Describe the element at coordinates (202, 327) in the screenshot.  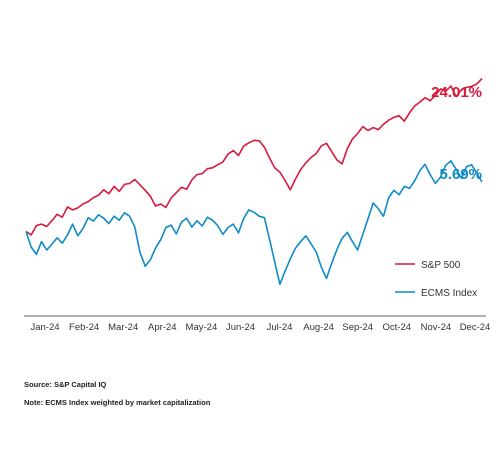
I see `x-tick-label: May-24` at that location.